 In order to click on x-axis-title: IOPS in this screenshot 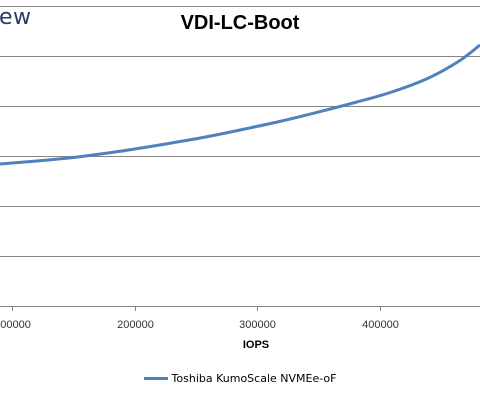, I will do `click(256, 345)`.